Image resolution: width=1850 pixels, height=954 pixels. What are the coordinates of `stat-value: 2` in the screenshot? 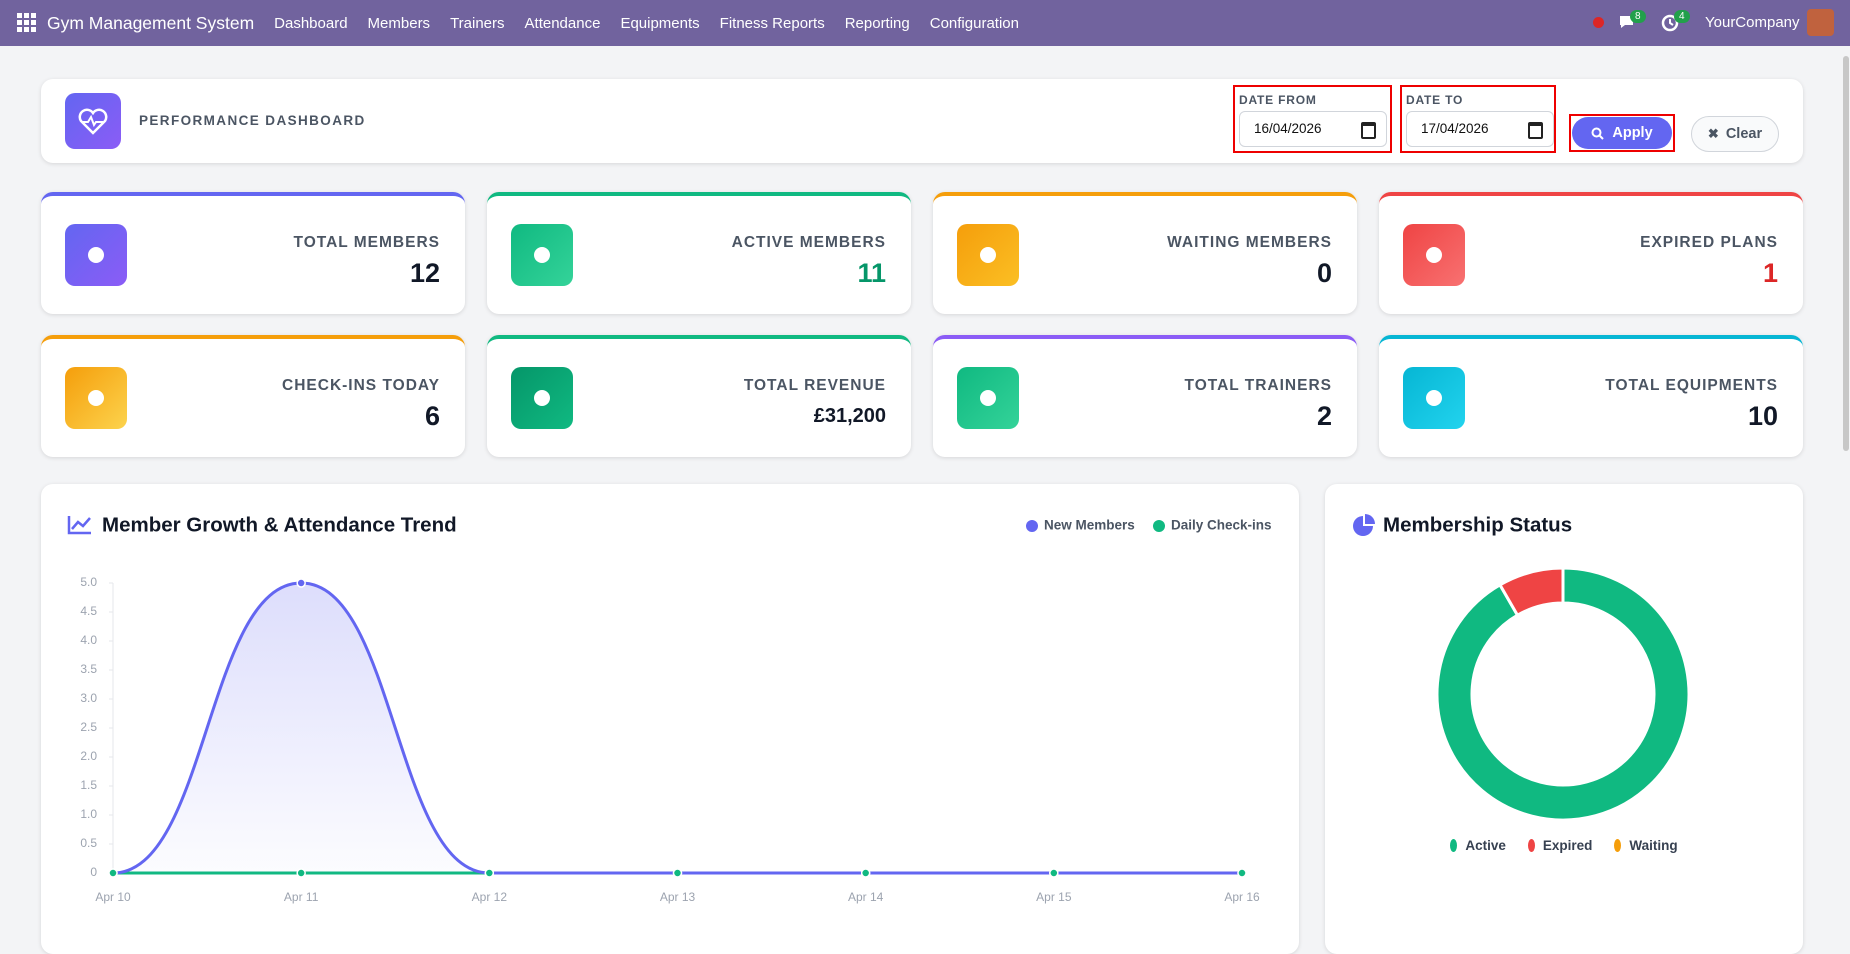 It's located at (1324, 416).